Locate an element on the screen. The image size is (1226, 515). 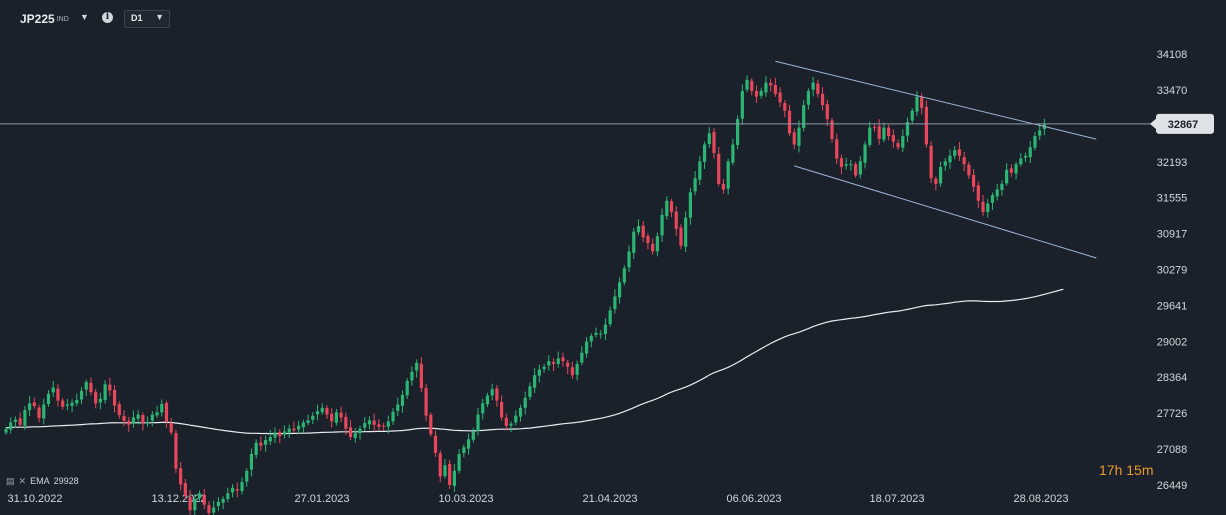
ema-label: EMA is located at coordinates (40, 481).